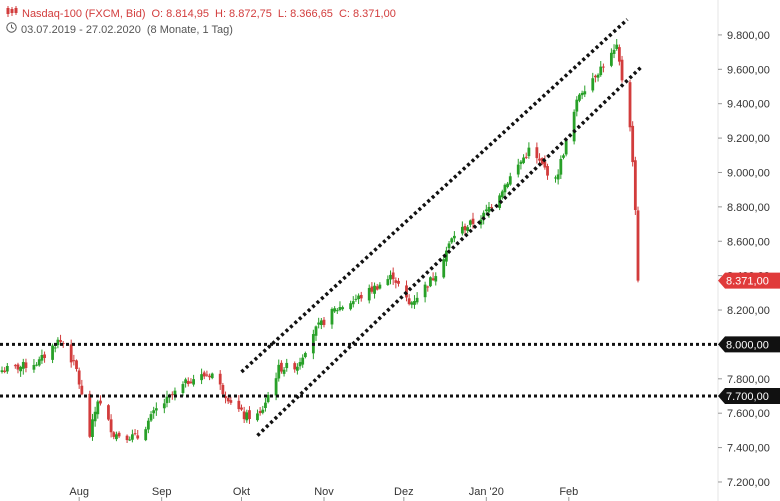 The height and width of the screenshot is (501, 780). I want to click on current-price-label: 8.371,00, so click(747, 282).